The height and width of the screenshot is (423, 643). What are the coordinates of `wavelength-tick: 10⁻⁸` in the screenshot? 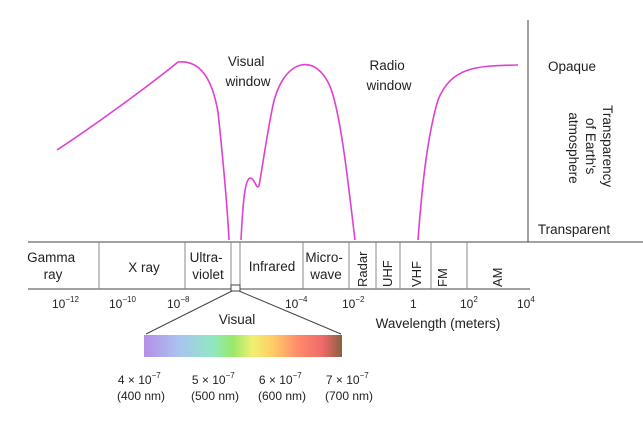 It's located at (178, 303).